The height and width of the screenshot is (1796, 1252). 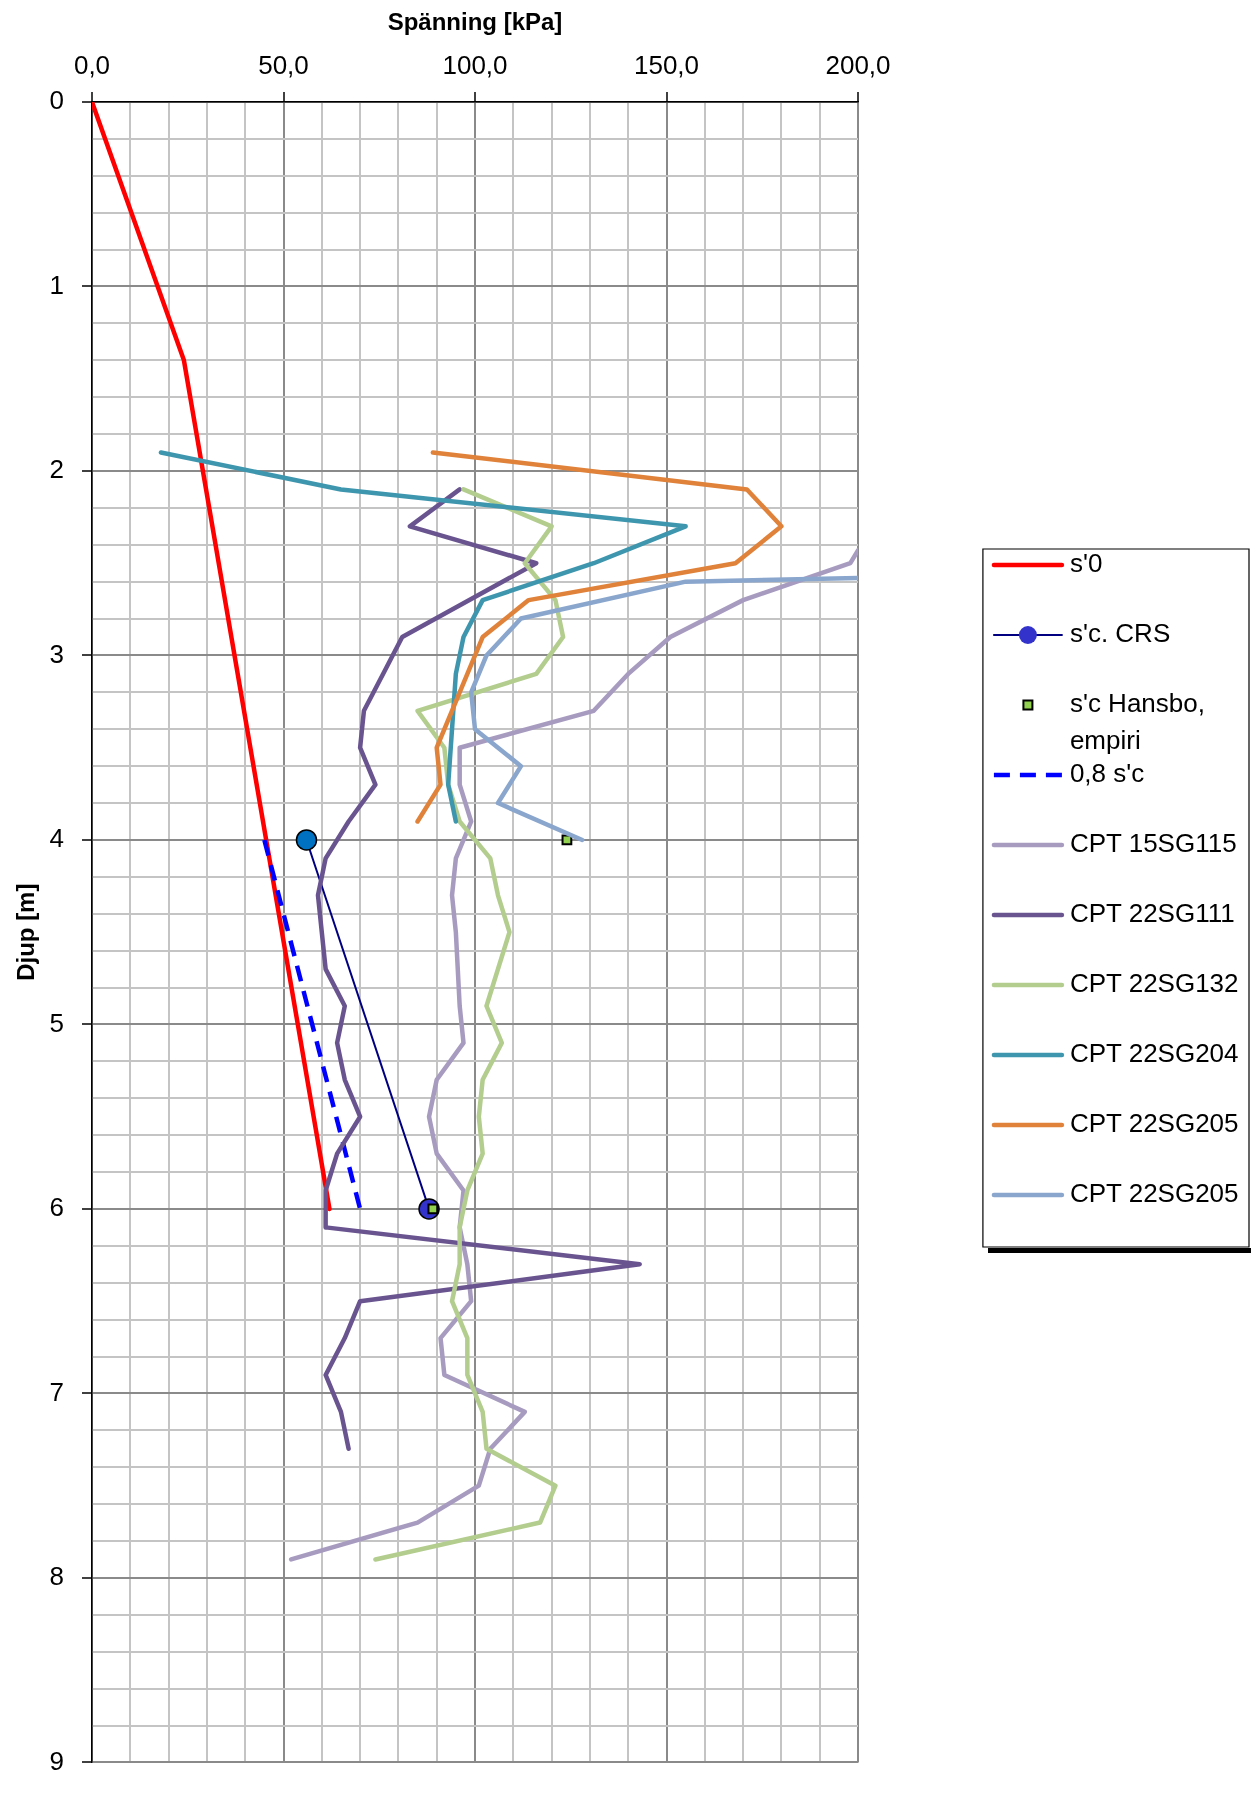 What do you see at coordinates (56, 1207) in the screenshot?
I see `y-tick-label: 6` at bounding box center [56, 1207].